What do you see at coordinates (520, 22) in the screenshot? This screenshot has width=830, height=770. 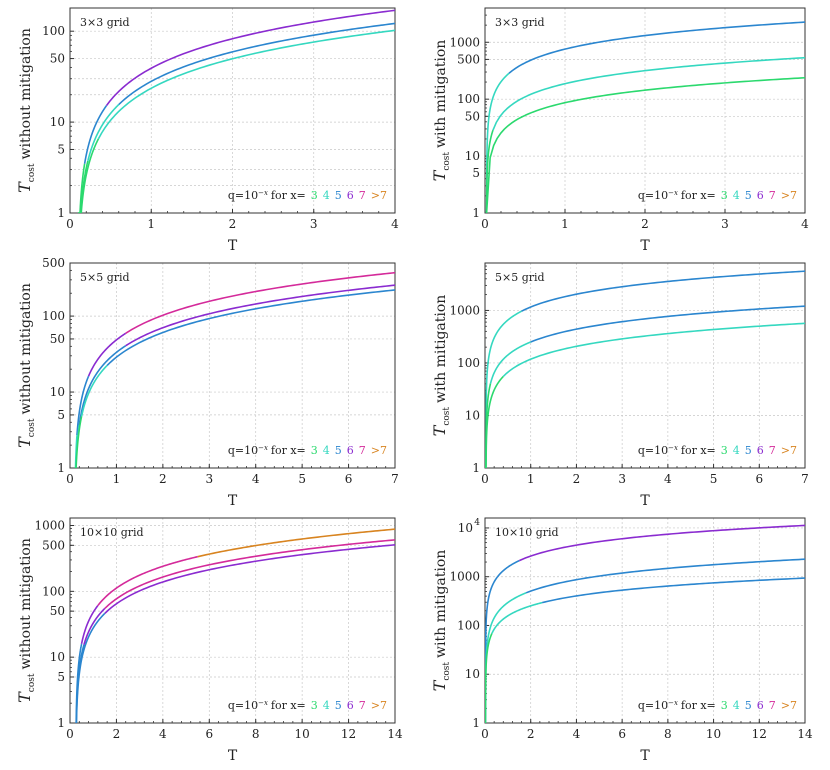 I see `panel-grid-label: 3×3 grid` at bounding box center [520, 22].